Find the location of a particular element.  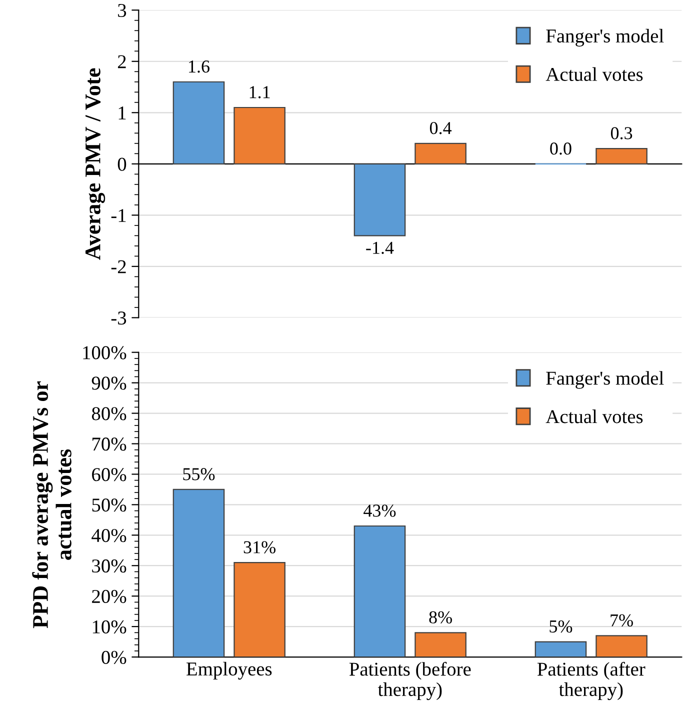

y-tick-label: 70% is located at coordinates (109, 444).